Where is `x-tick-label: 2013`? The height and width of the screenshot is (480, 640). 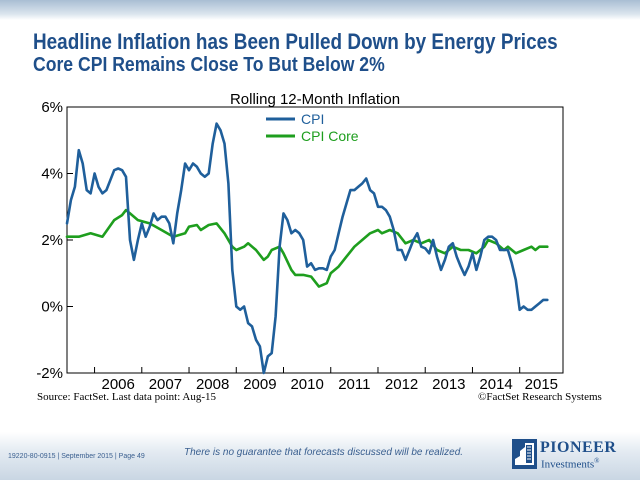
x-tick-label: 2013 is located at coordinates (448, 384).